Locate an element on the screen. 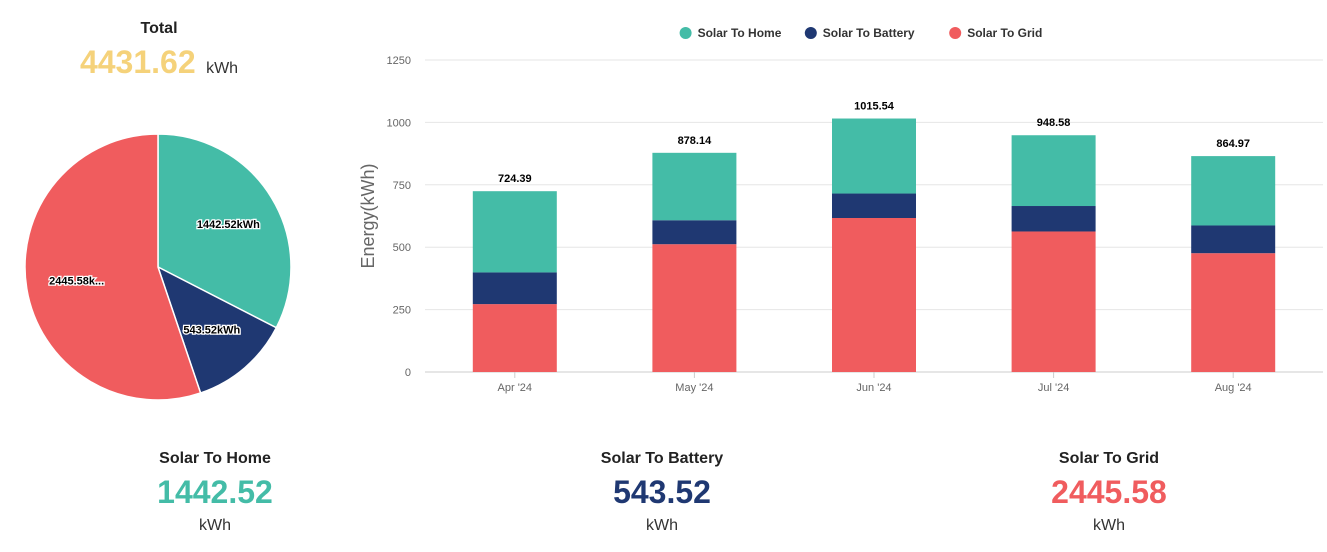  summary-title: Solar To Home is located at coordinates (215, 458).